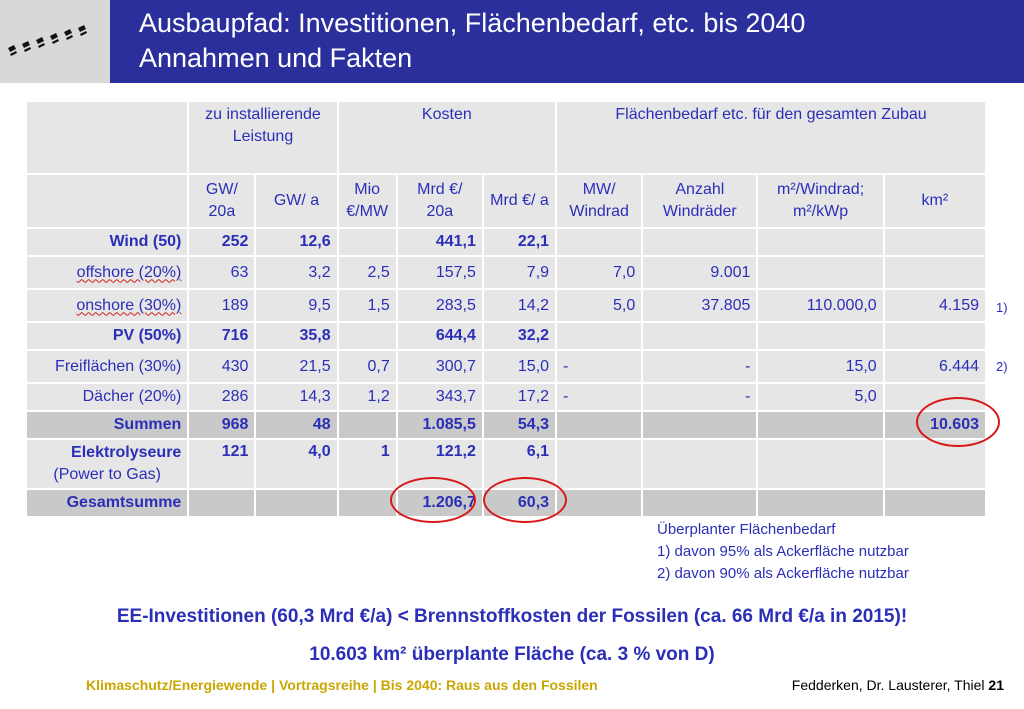  I want to click on note-line: Überplanter Flächenbedarf, so click(746, 529).